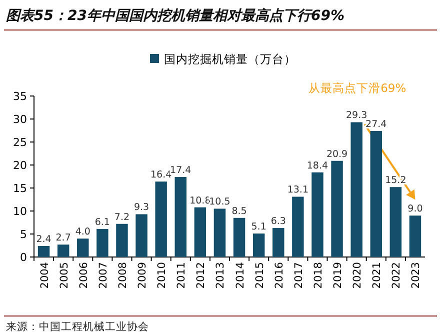 This screenshot has height=335, width=441. What do you see at coordinates (358, 275) in the screenshot?
I see `x-tick-label: 2020` at bounding box center [358, 275].